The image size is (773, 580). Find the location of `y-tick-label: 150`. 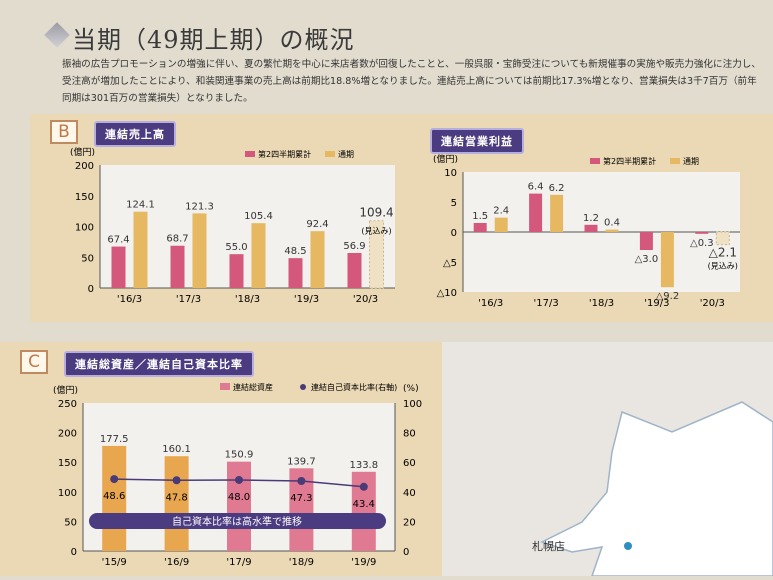

y-tick-label: 150 is located at coordinates (84, 197).